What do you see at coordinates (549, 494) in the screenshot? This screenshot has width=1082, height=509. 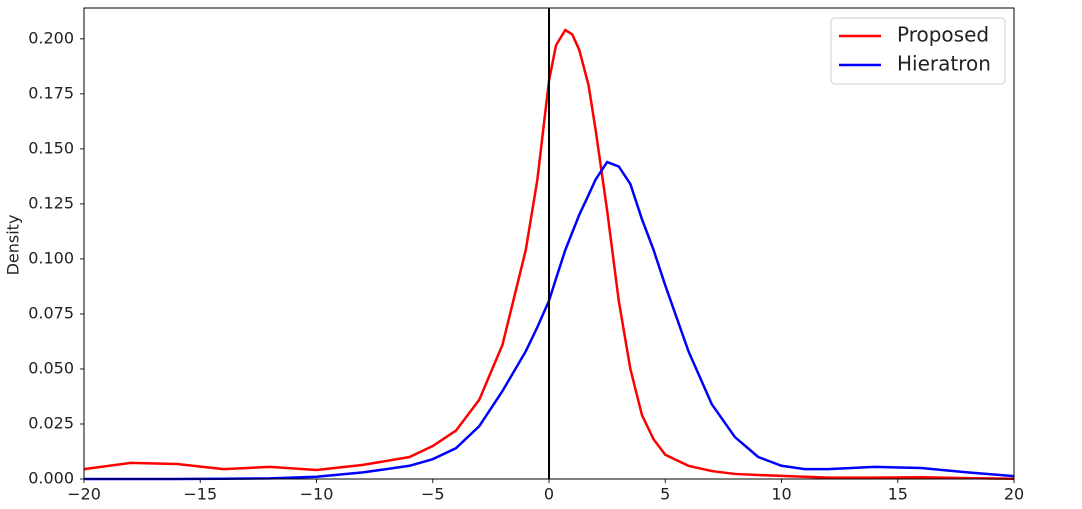 I see `x-tick-label: 0` at bounding box center [549, 494].